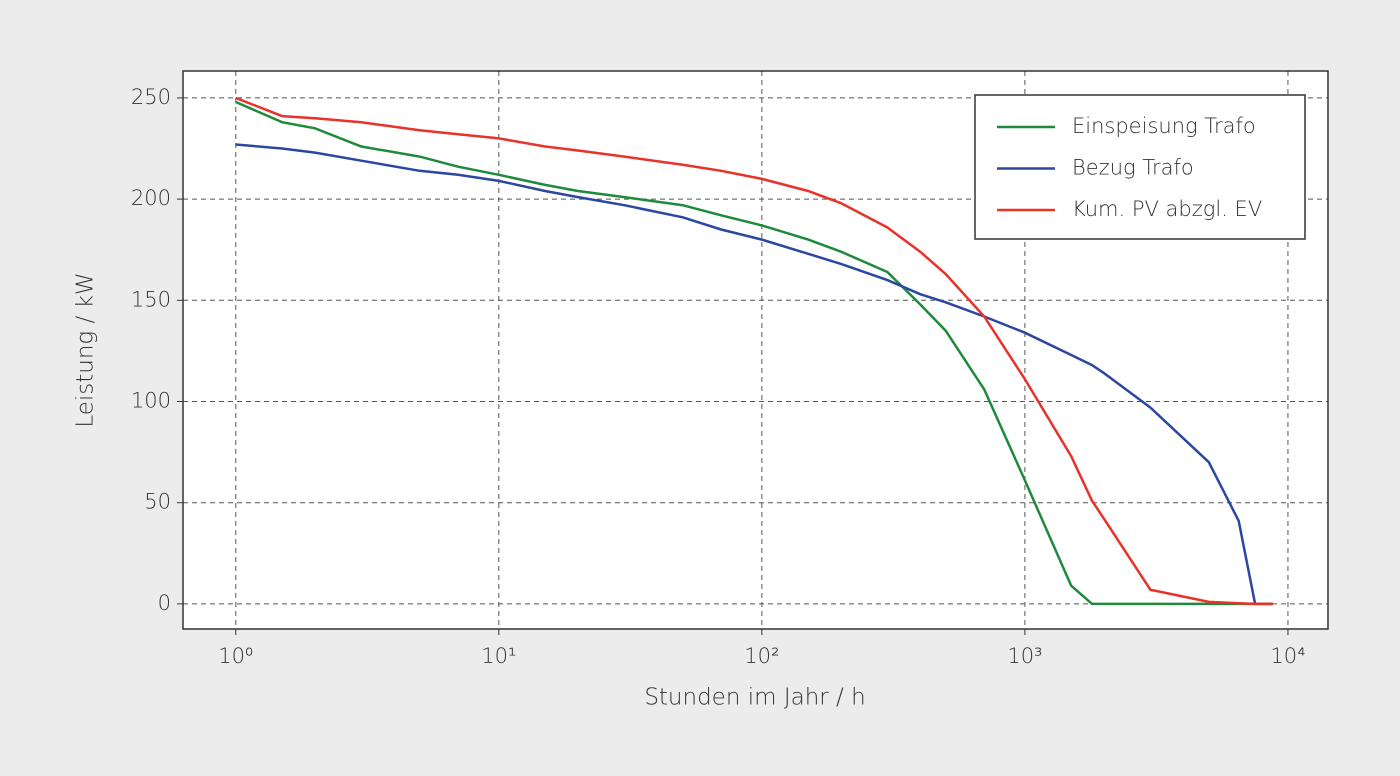 The image size is (1400, 776). I want to click on legend-label: Kum. PV abzgl. EV, so click(1167, 209).